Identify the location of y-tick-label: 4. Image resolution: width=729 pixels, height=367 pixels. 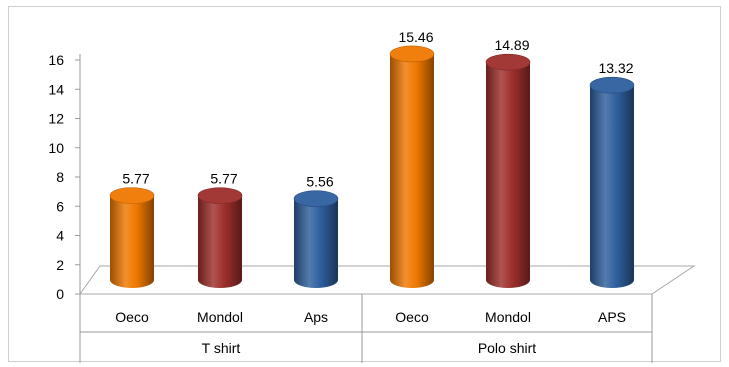
(60, 236).